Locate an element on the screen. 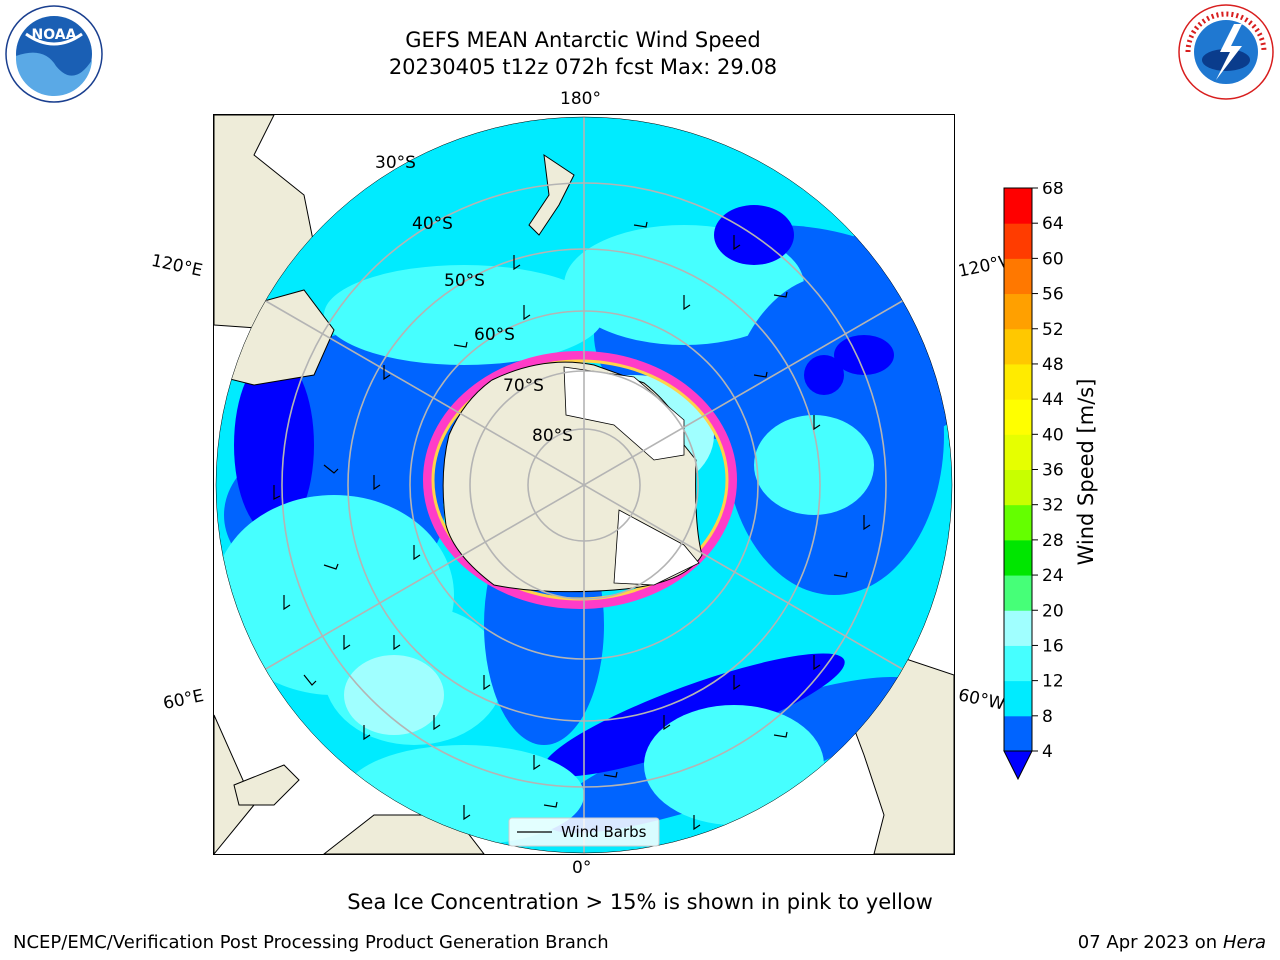  colorbar-tick-label: 60 is located at coordinates (1053, 259).